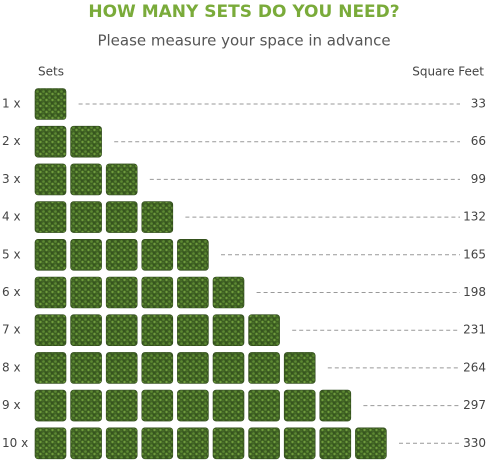 Image resolution: width=488 pixels, height=460 pixels. Describe the element at coordinates (474, 367) in the screenshot. I see `square-feet: 264` at that location.